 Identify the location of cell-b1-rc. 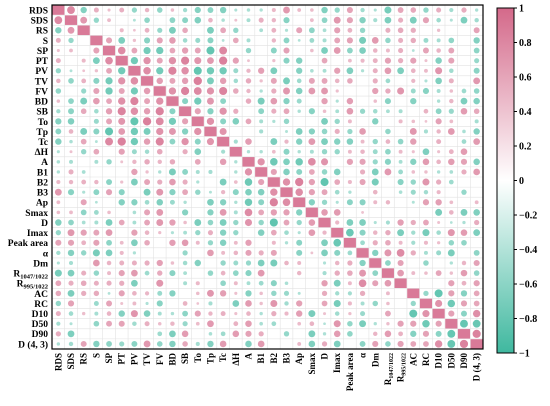
(426, 172).